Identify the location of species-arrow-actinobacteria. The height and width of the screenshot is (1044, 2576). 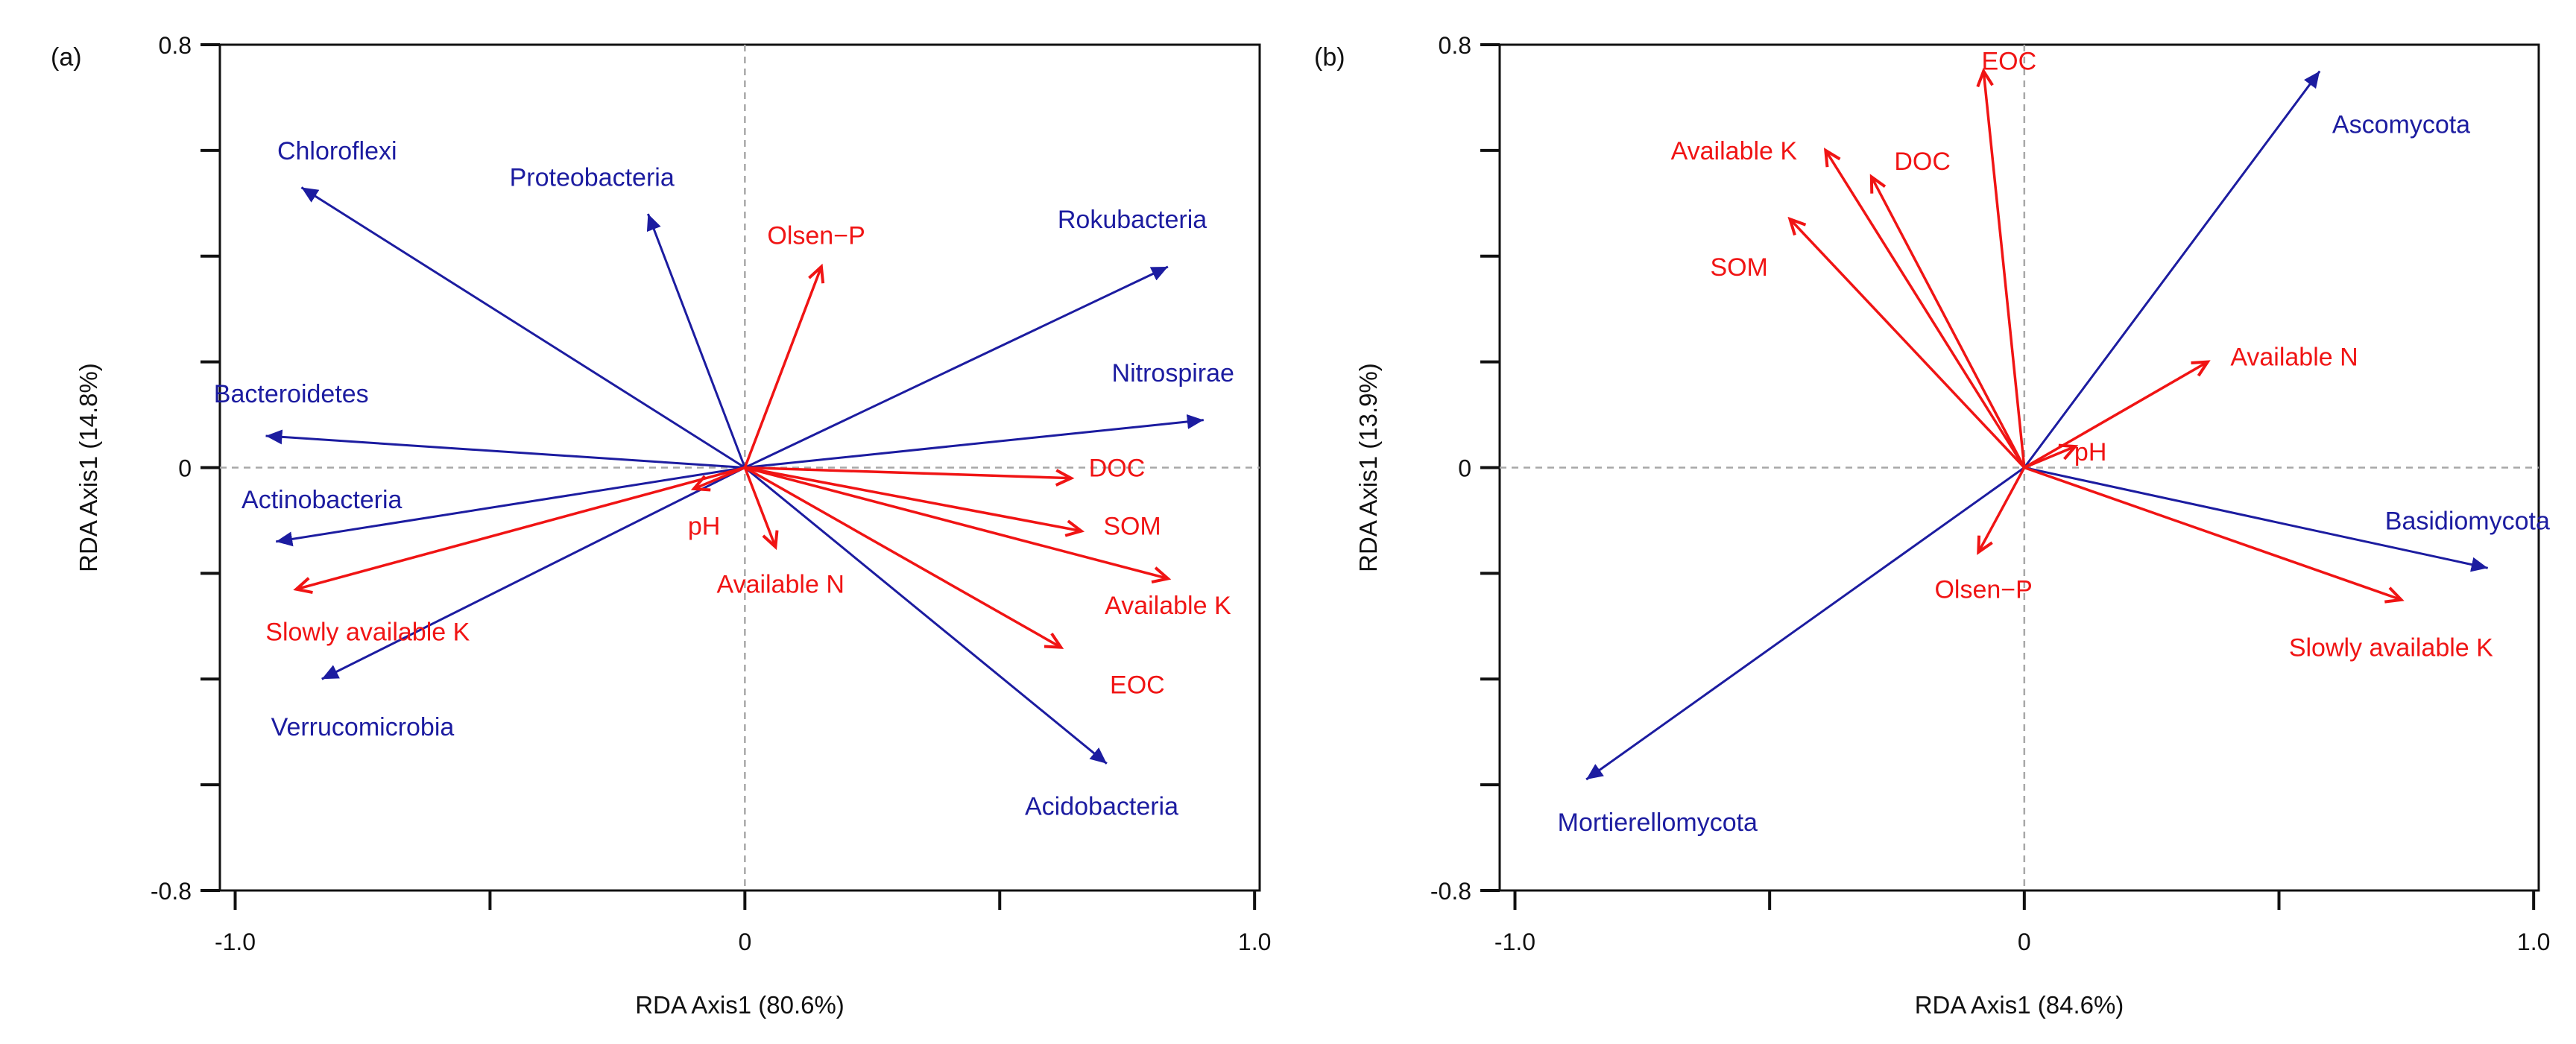
(510, 507).